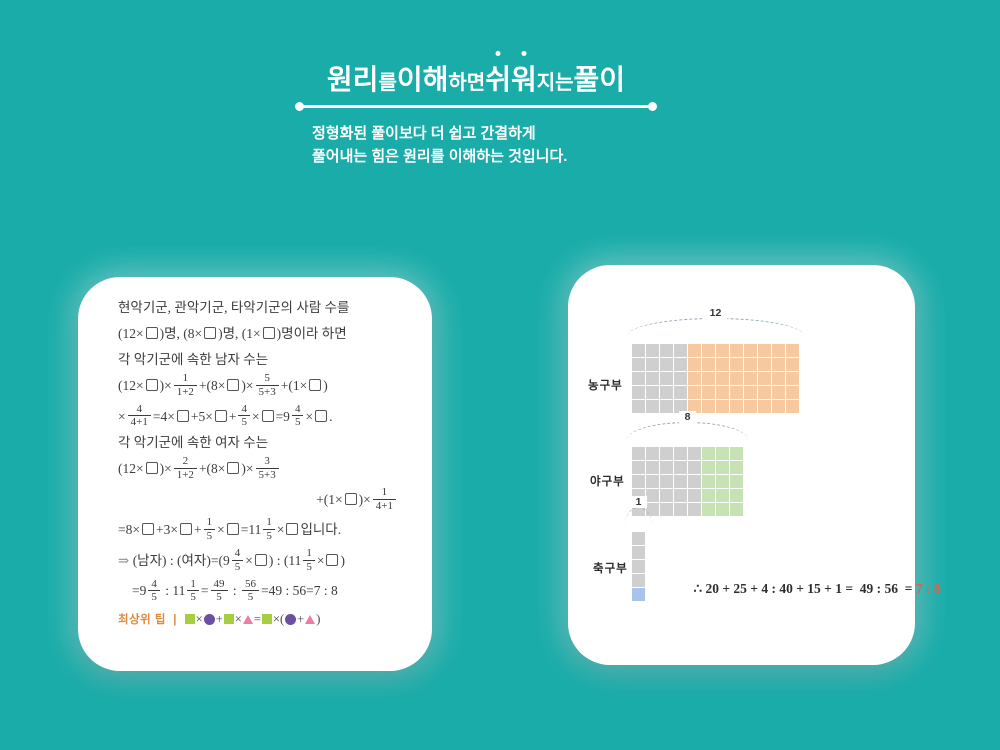 The width and height of the screenshot is (1000, 750). What do you see at coordinates (185, 385) in the screenshot?
I see `fraction: 1 1+2` at bounding box center [185, 385].